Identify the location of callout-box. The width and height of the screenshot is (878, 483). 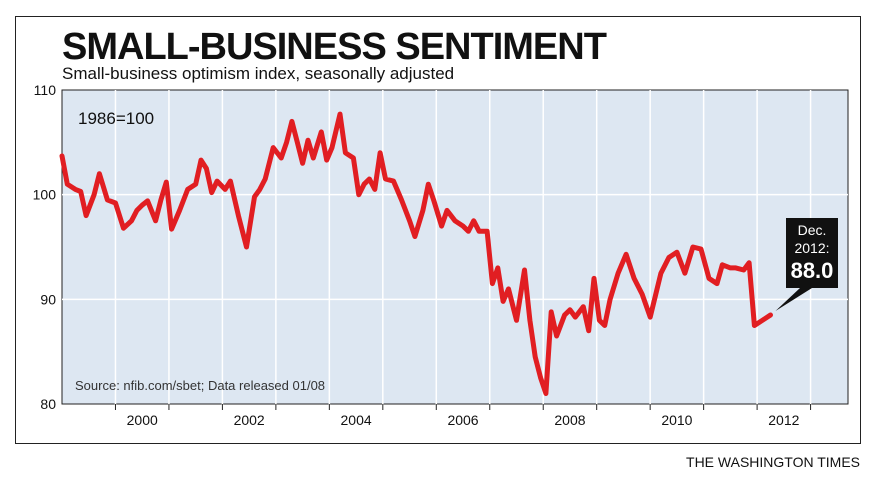
(806, 265).